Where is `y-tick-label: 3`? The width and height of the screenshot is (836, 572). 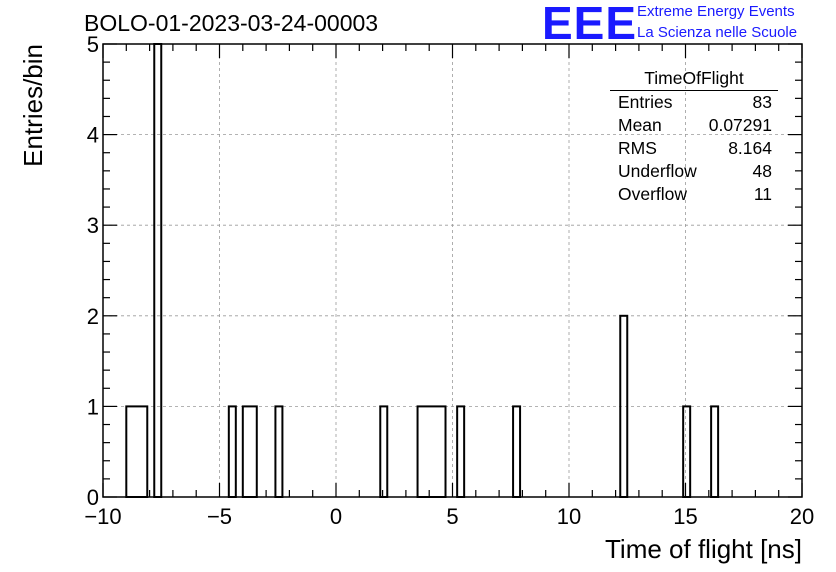
y-tick-label: 3 is located at coordinates (93, 225).